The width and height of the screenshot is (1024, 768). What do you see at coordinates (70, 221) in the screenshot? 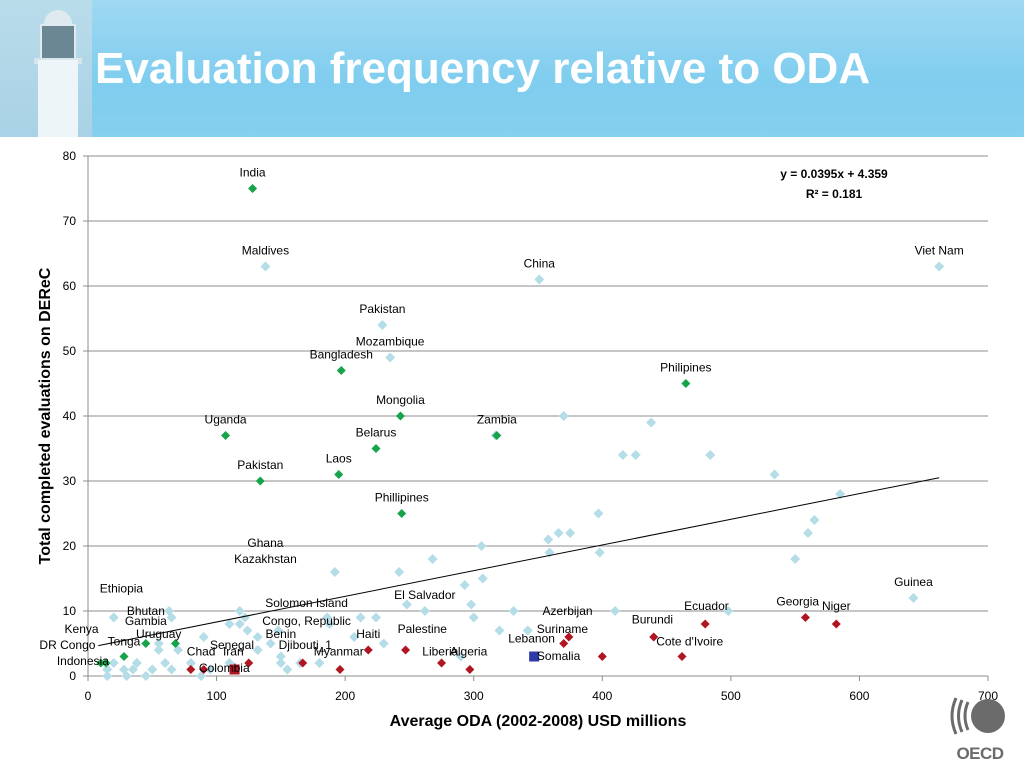
I see `y-tick-label: 70` at bounding box center [70, 221].